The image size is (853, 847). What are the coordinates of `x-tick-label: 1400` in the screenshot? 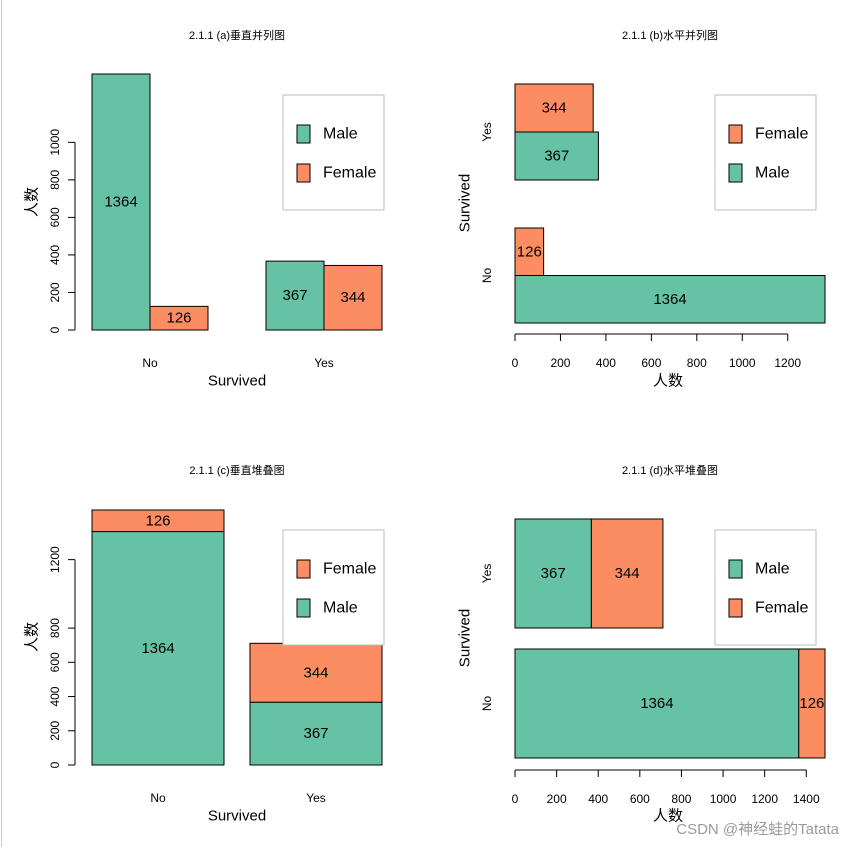 It's located at (806, 799).